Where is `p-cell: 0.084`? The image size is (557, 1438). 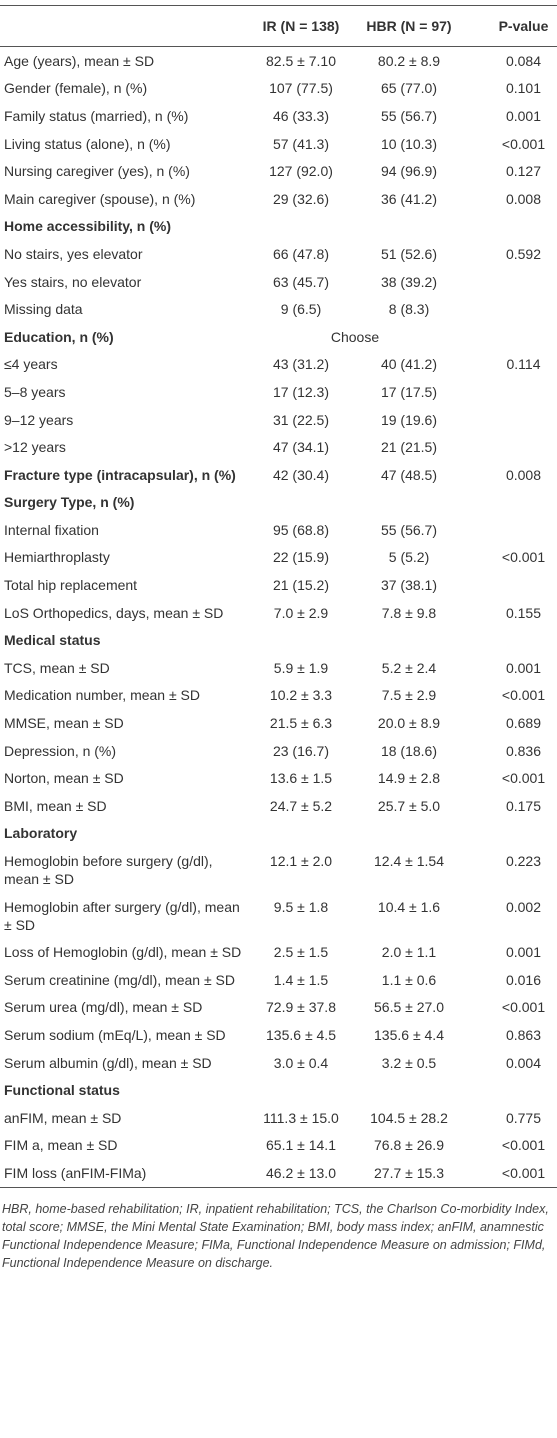
p-cell: 0.084 is located at coordinates (523, 60).